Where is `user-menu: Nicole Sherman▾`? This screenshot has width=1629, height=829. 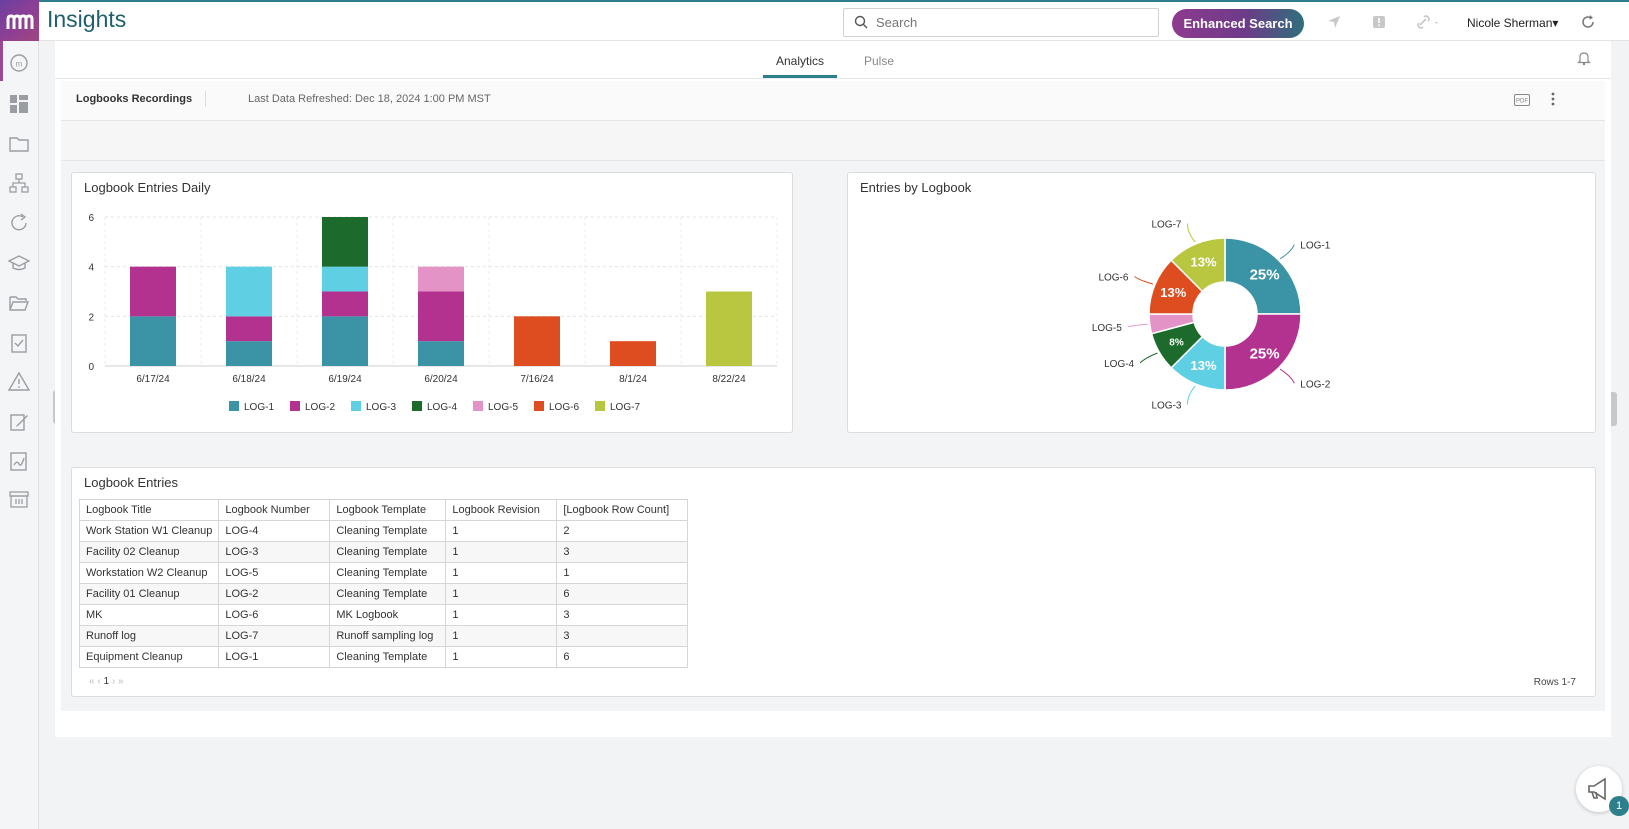
user-menu: Nicole Sherman▾ is located at coordinates (1512, 23).